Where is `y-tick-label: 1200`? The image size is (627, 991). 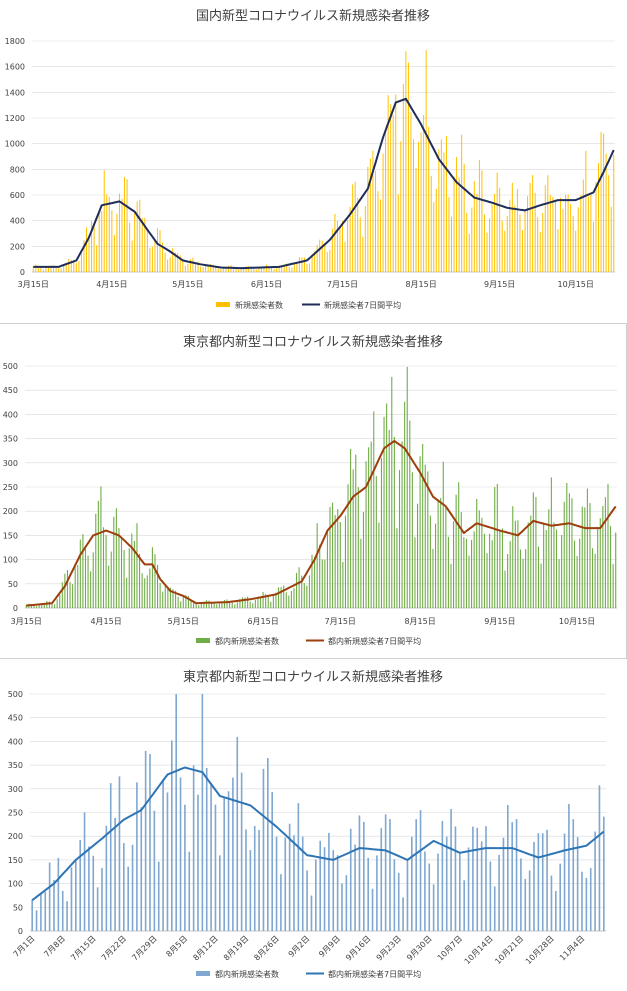
y-tick-label: 1200 is located at coordinates (15, 118).